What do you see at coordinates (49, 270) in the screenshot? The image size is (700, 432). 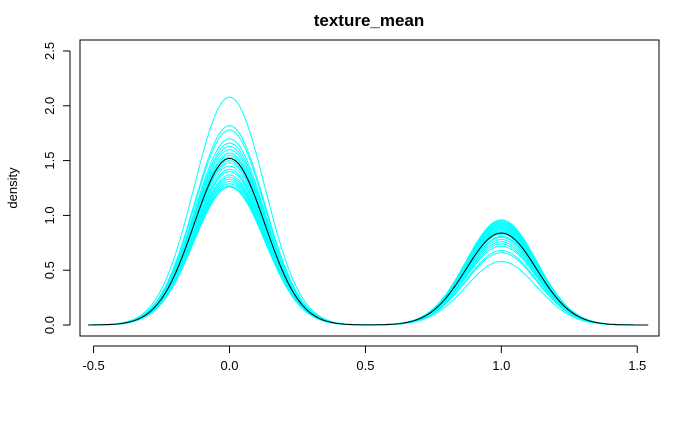 I see `y-tick-label: 0.5` at bounding box center [49, 270].